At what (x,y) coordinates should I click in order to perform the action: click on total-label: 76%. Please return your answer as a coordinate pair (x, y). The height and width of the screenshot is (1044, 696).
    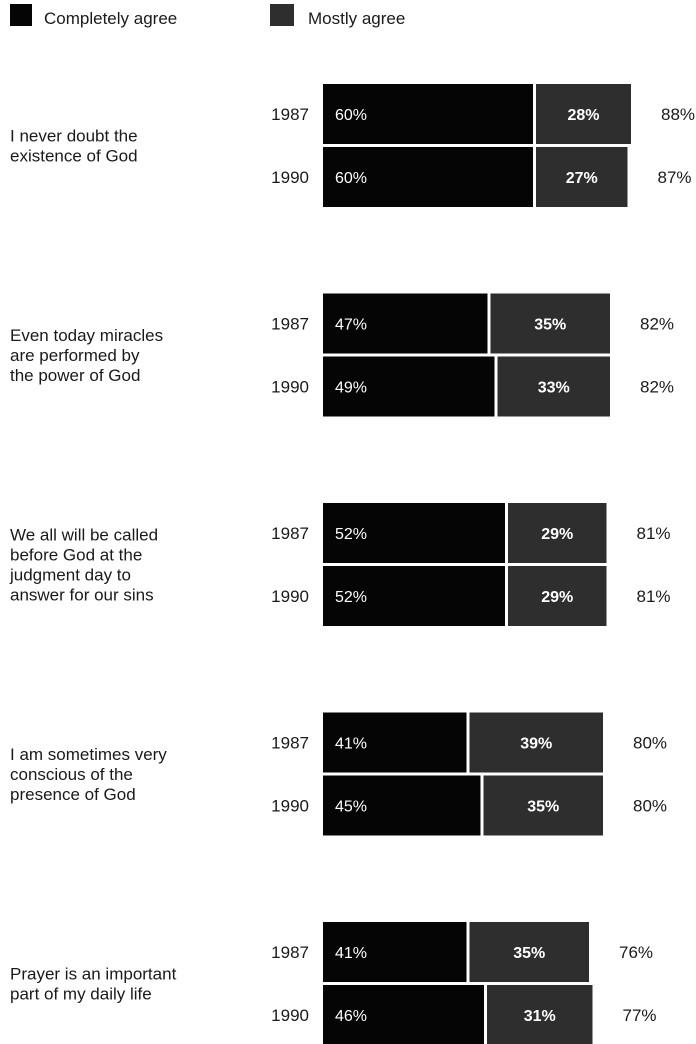
    Looking at the image, I should click on (636, 952).